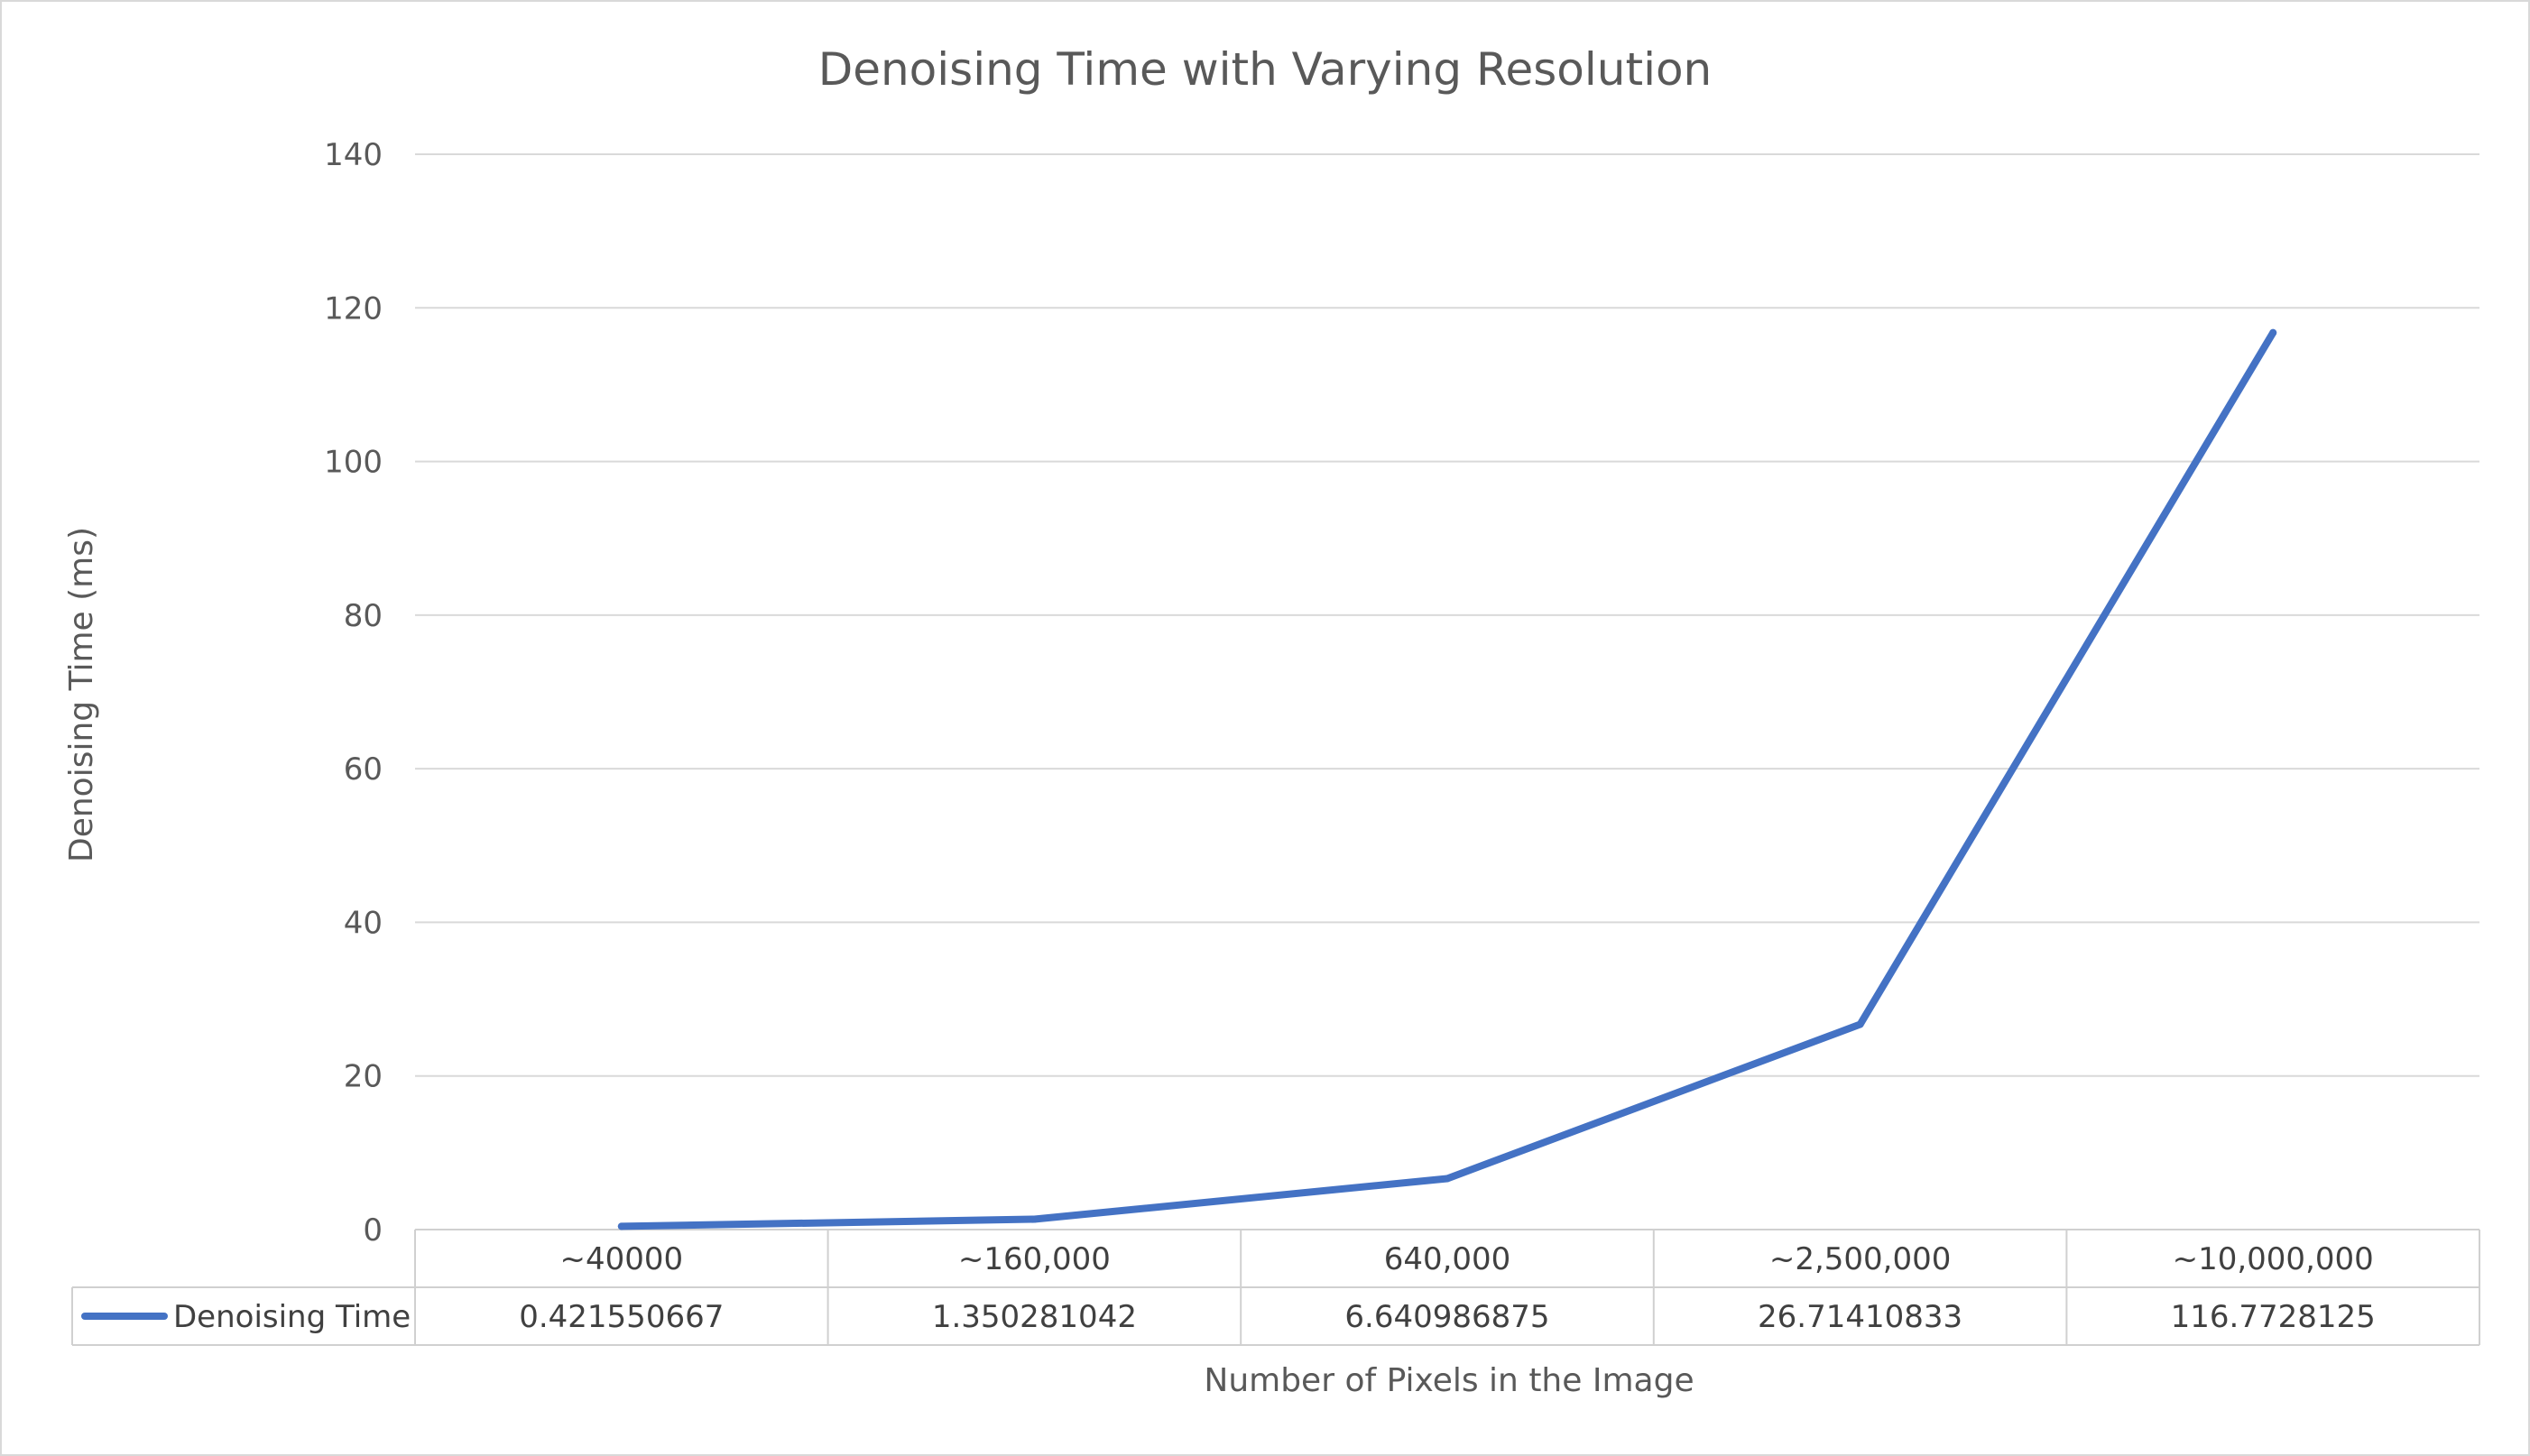 This screenshot has width=2530, height=1456. What do you see at coordinates (363, 616) in the screenshot?
I see `y-tick-label: 80` at bounding box center [363, 616].